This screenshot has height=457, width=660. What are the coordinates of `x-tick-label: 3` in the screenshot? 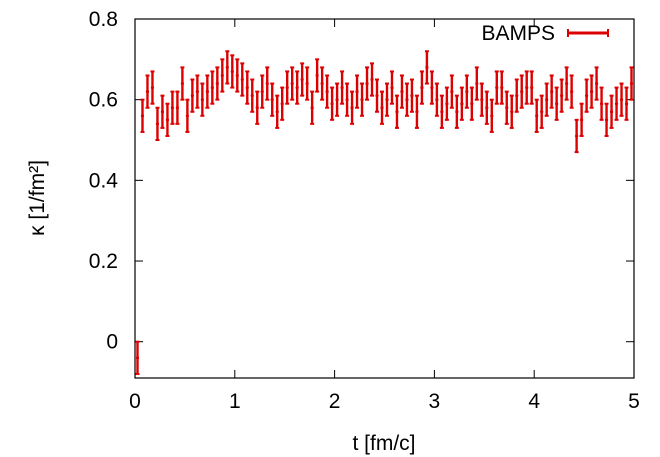 It's located at (435, 401).